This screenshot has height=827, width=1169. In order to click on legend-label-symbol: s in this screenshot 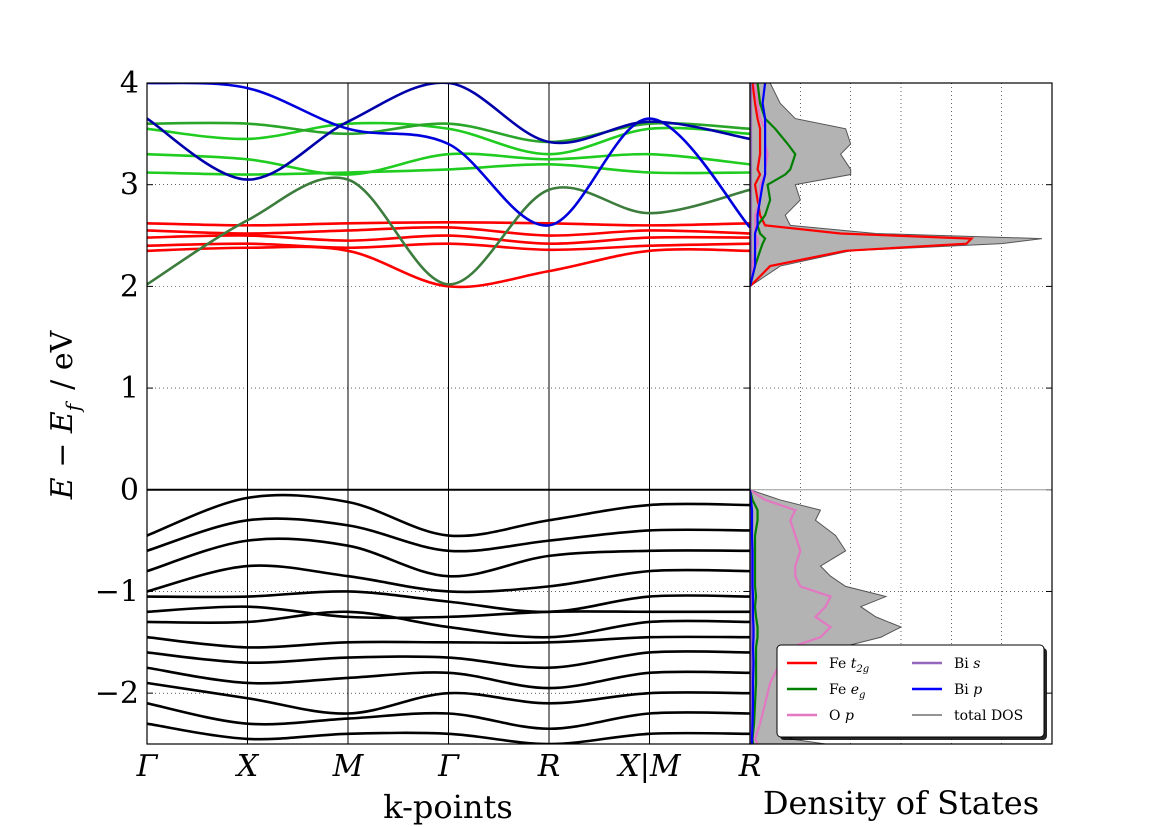, I will do `click(976, 664)`.